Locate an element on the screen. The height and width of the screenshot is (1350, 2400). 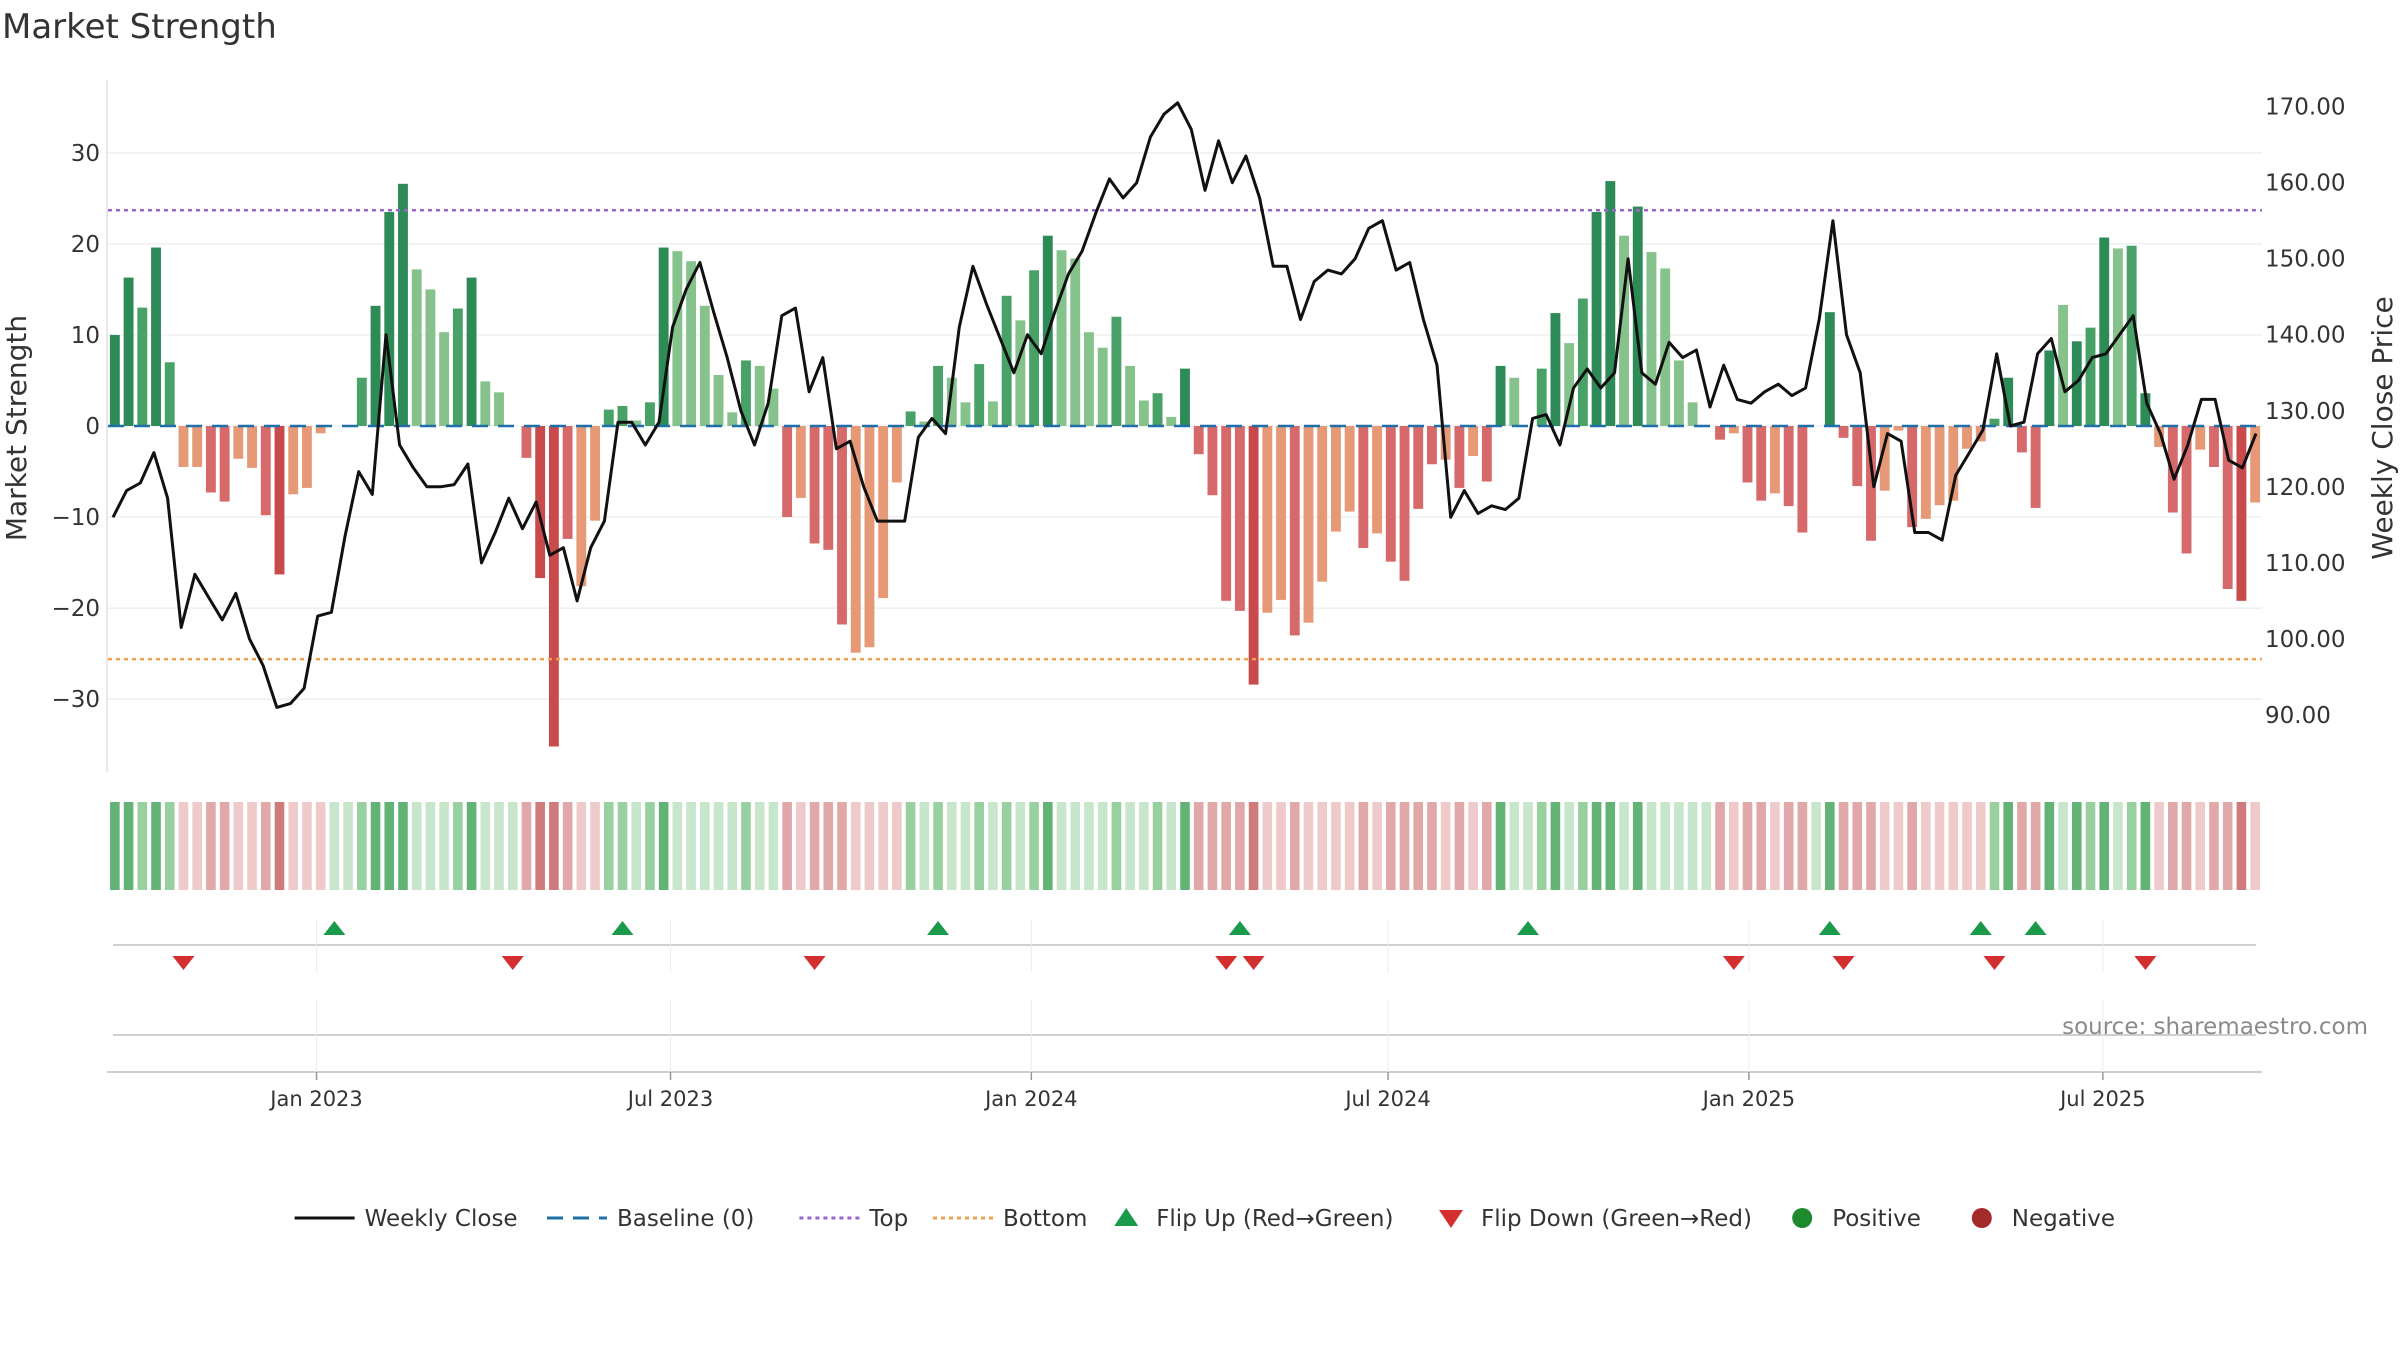
right-tick-label: 130.00 is located at coordinates (2305, 412).